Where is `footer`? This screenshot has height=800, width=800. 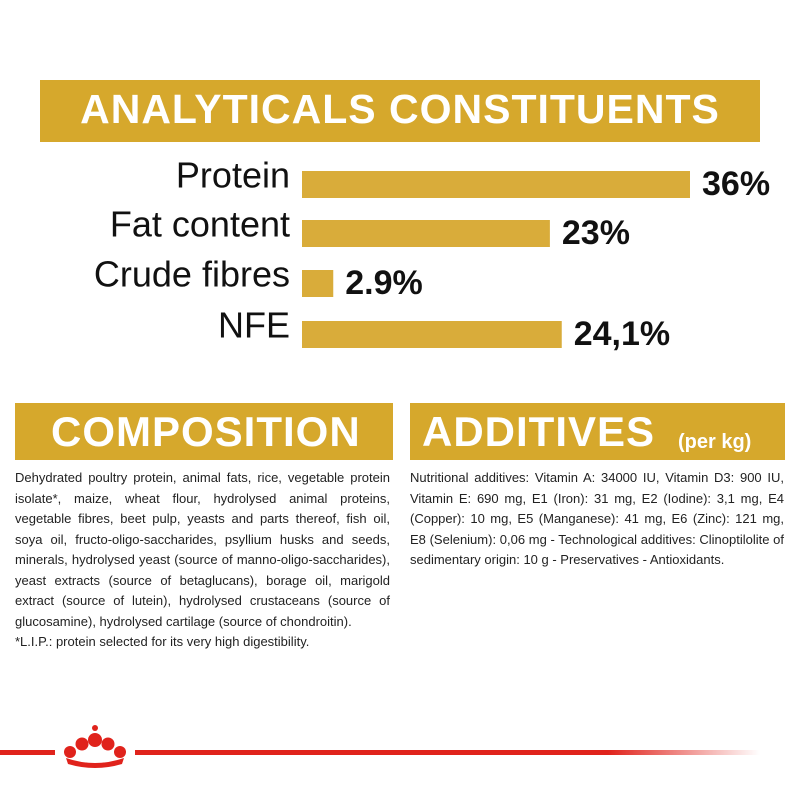 footer is located at coordinates (380, 746).